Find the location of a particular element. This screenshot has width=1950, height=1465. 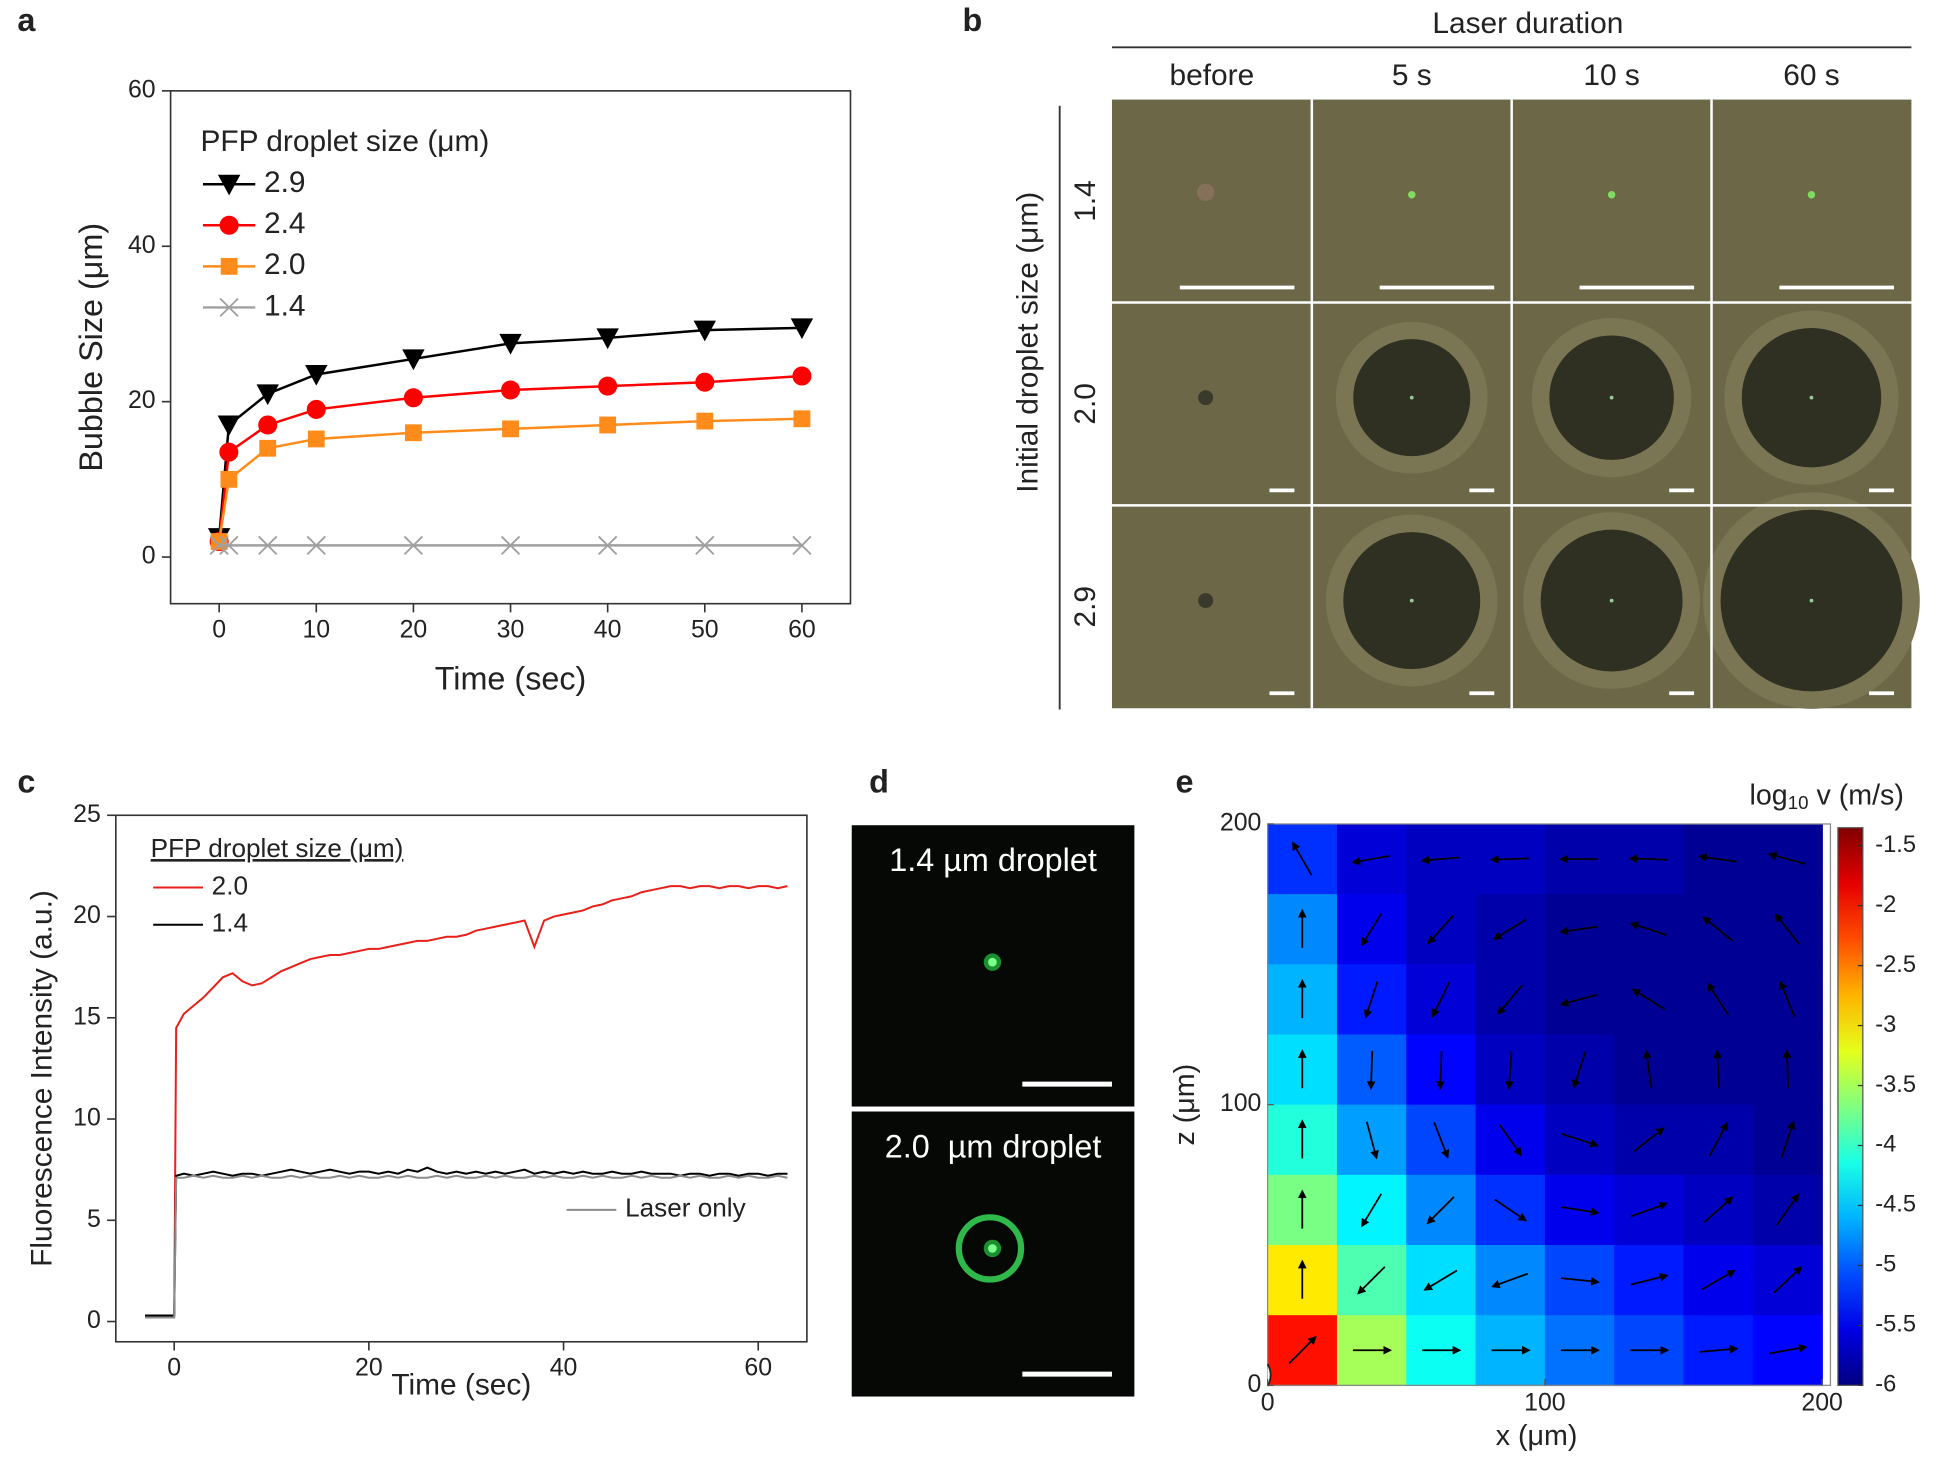

image-caption: 1.4 µm droplet is located at coordinates (993, 860).